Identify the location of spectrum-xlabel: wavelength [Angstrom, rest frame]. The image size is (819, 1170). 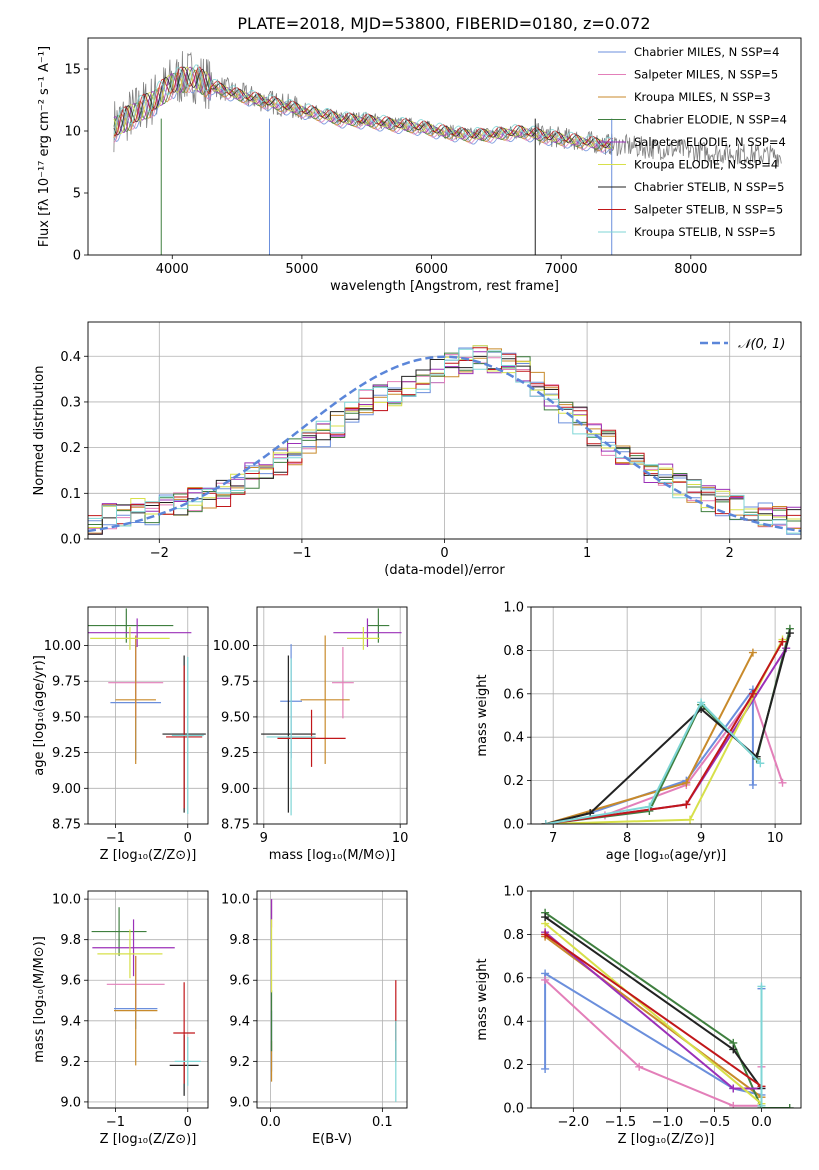
(444, 286).